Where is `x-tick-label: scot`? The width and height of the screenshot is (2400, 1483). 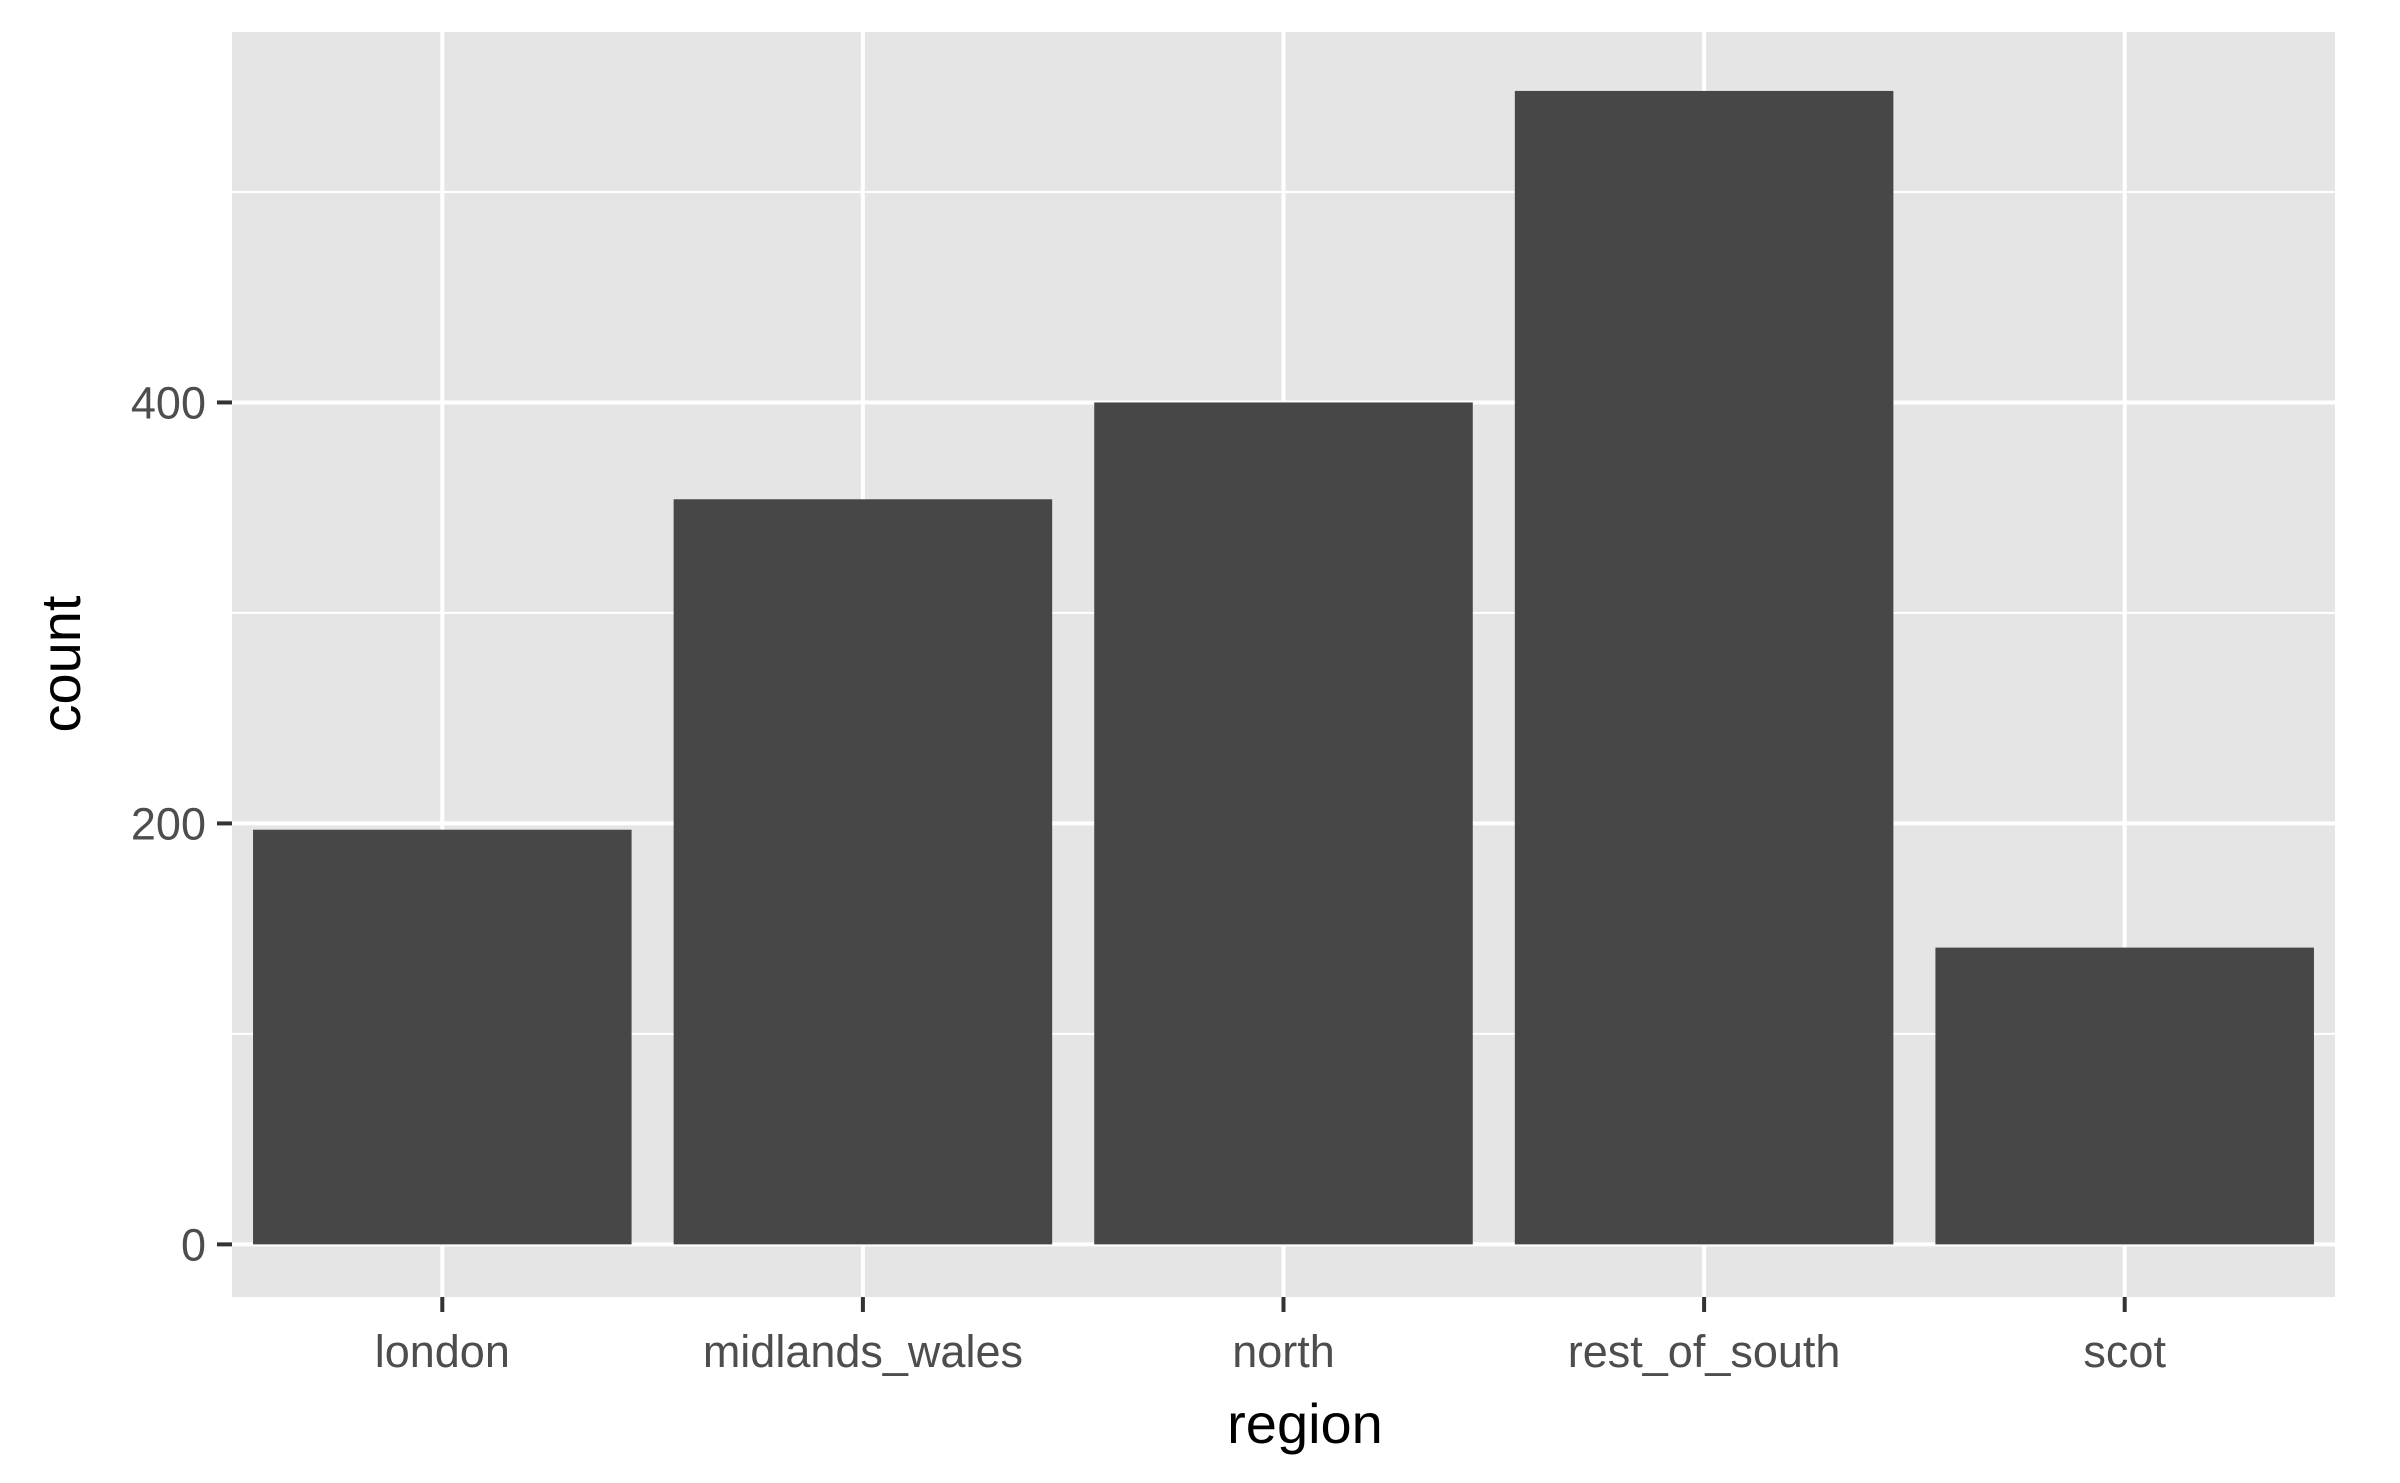 x-tick-label: scot is located at coordinates (2124, 1351).